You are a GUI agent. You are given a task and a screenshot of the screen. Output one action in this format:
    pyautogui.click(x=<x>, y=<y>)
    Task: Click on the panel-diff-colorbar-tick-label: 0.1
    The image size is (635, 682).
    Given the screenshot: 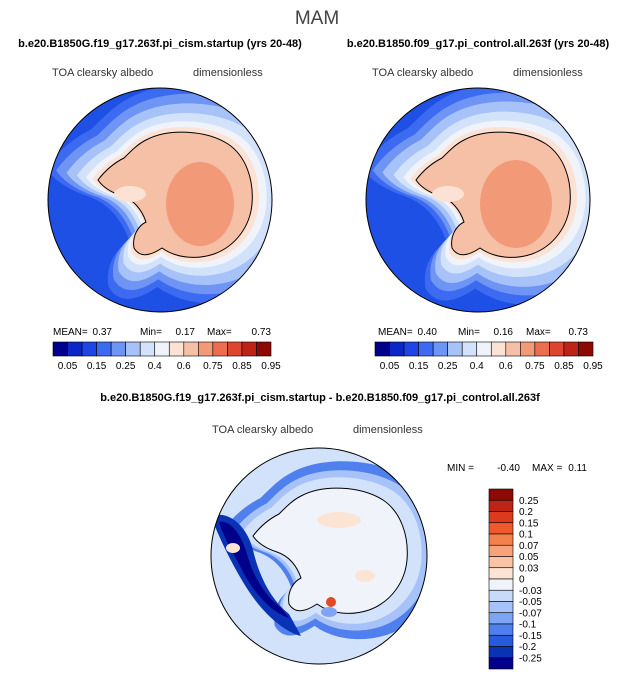 What is the action you would take?
    pyautogui.click(x=526, y=535)
    